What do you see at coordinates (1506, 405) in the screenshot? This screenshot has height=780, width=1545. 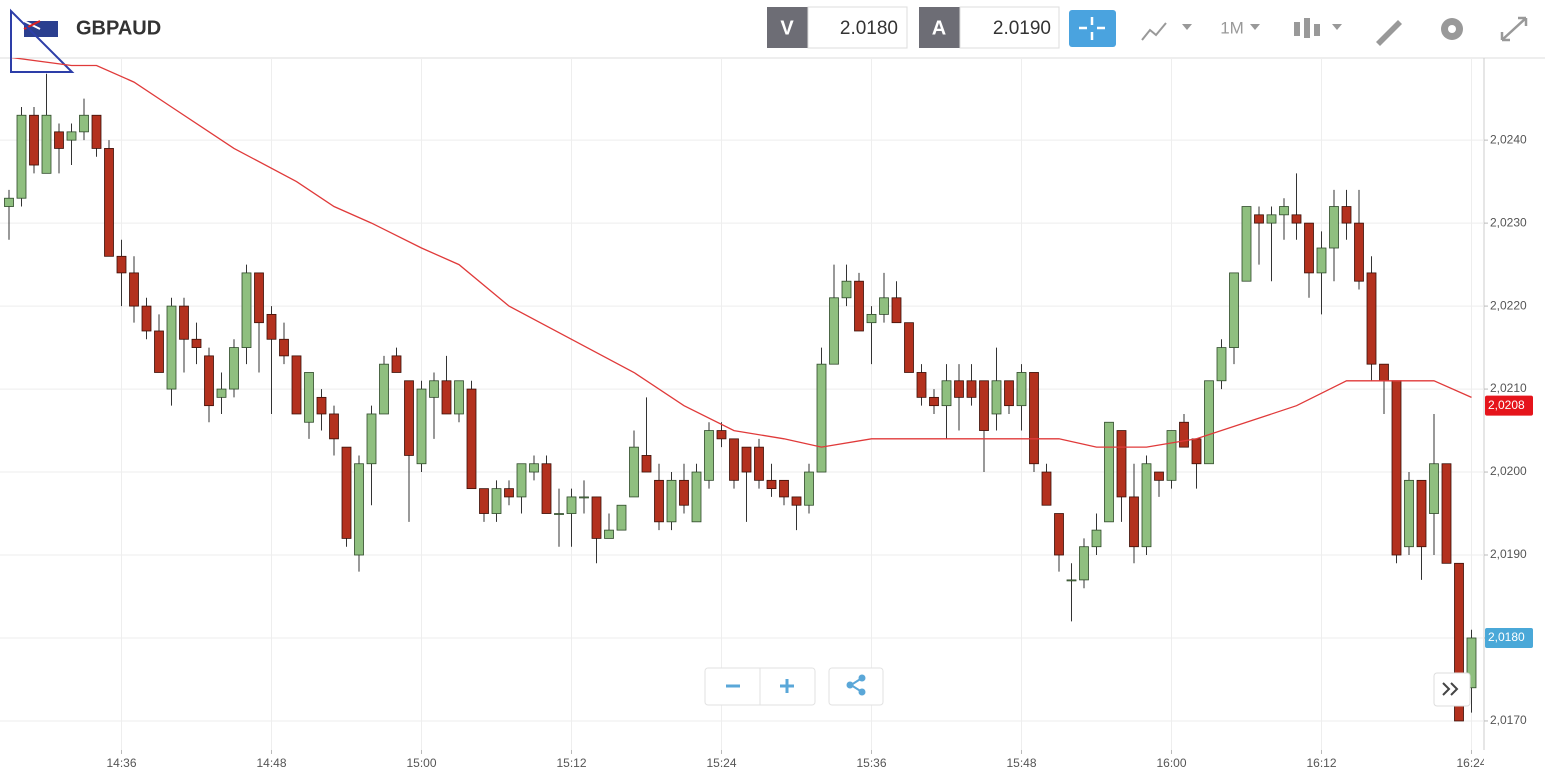 I see `price-label: 2,0208` at bounding box center [1506, 405].